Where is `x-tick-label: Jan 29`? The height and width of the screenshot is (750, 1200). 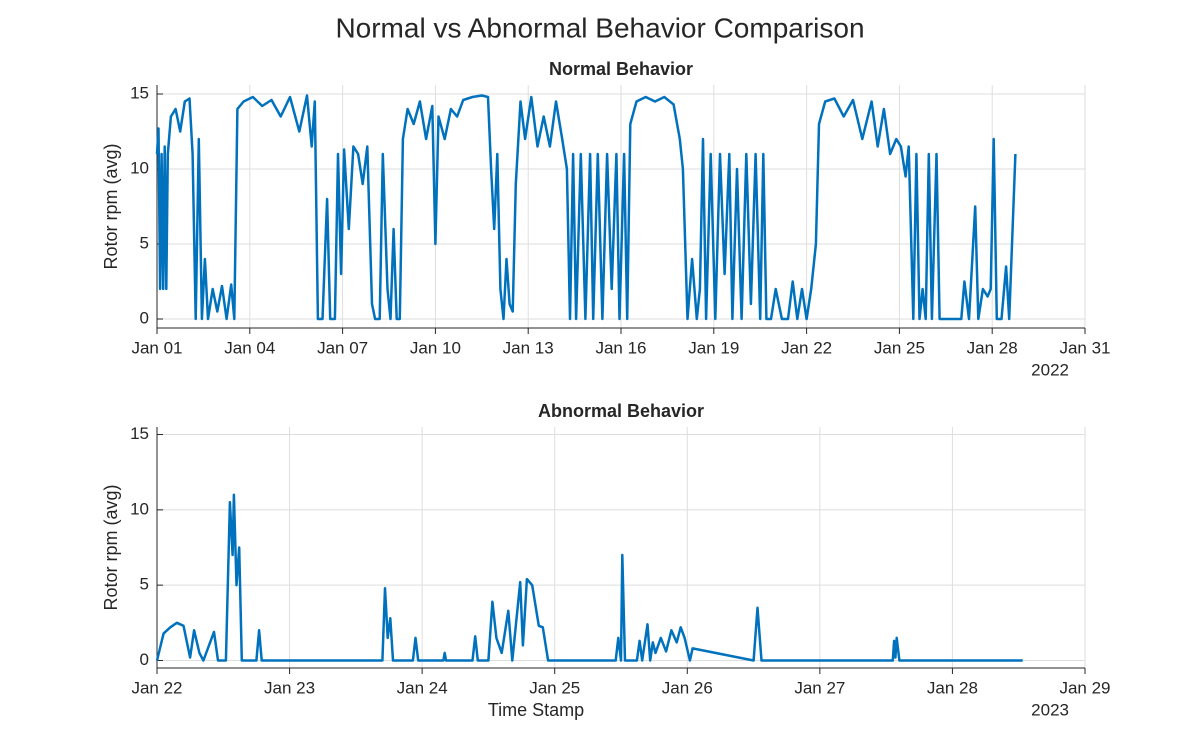 x-tick-label: Jan 29 is located at coordinates (1084, 687).